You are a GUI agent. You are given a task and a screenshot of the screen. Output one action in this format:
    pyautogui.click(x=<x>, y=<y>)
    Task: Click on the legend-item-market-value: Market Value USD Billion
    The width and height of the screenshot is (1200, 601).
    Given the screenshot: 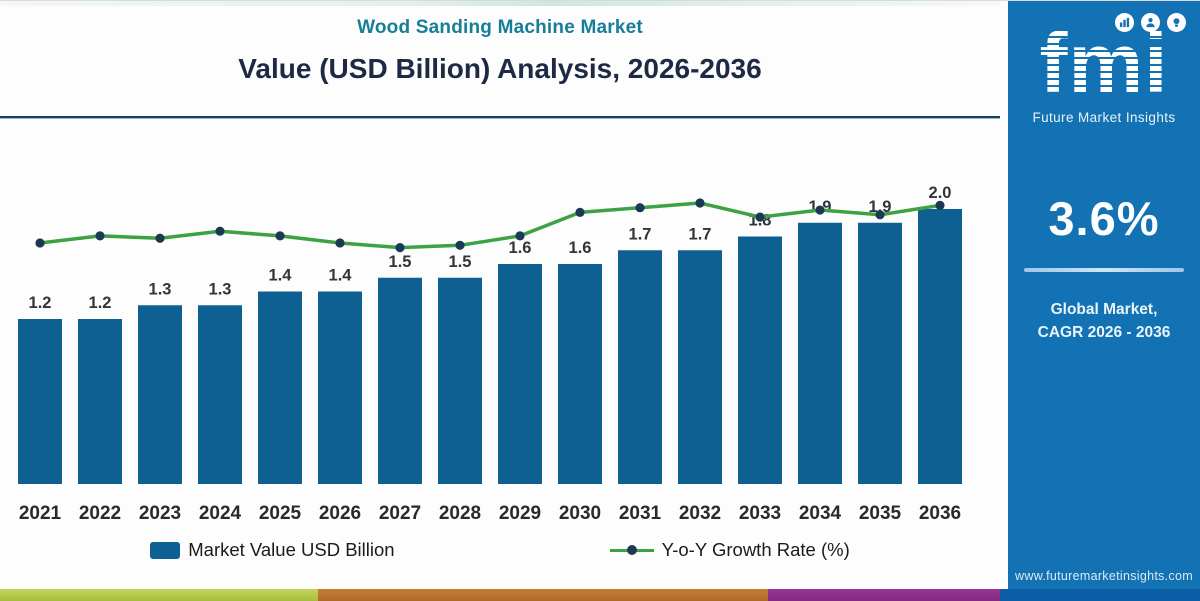 What is the action you would take?
    pyautogui.click(x=272, y=550)
    